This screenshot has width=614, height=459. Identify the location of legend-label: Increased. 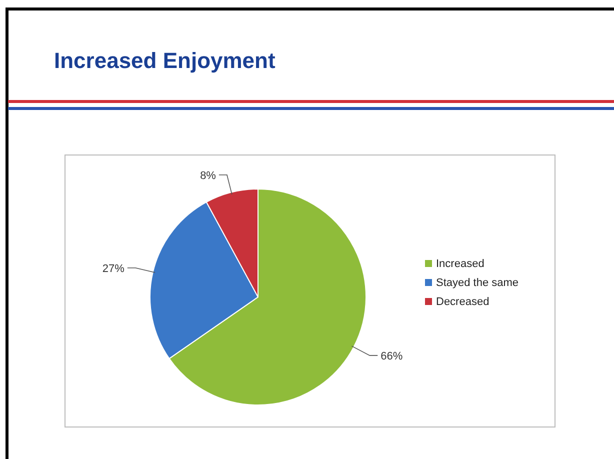
(460, 264).